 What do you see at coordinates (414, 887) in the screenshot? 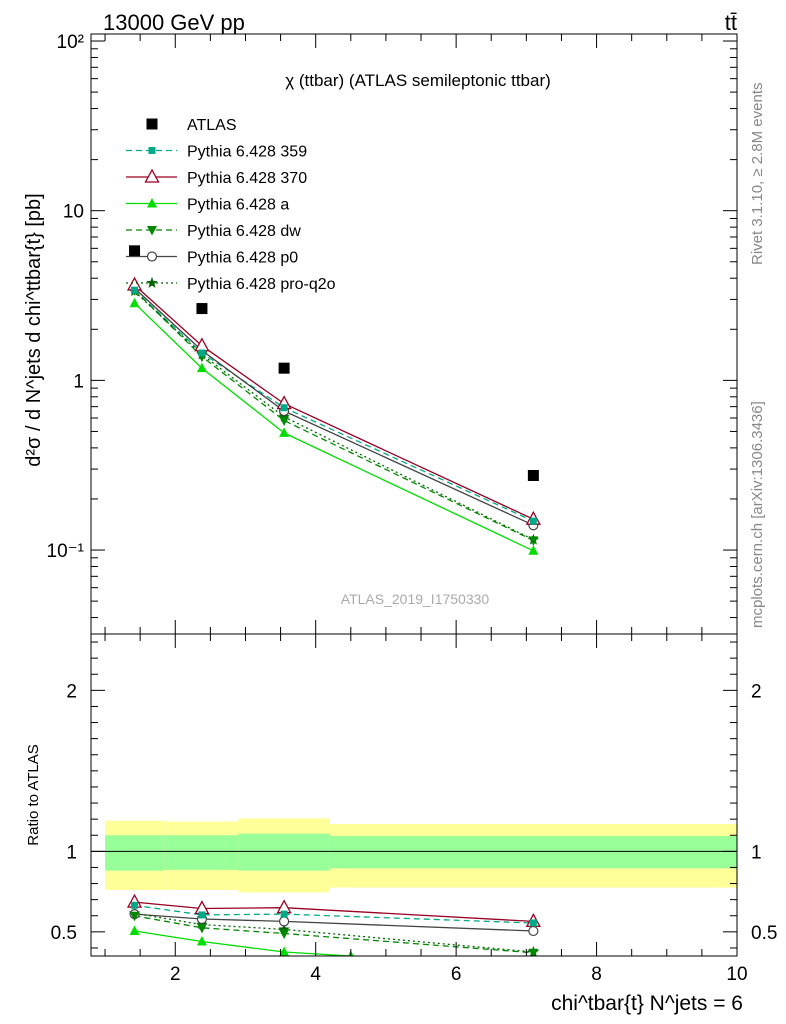
I see `ratio-plot-content` at bounding box center [414, 887].